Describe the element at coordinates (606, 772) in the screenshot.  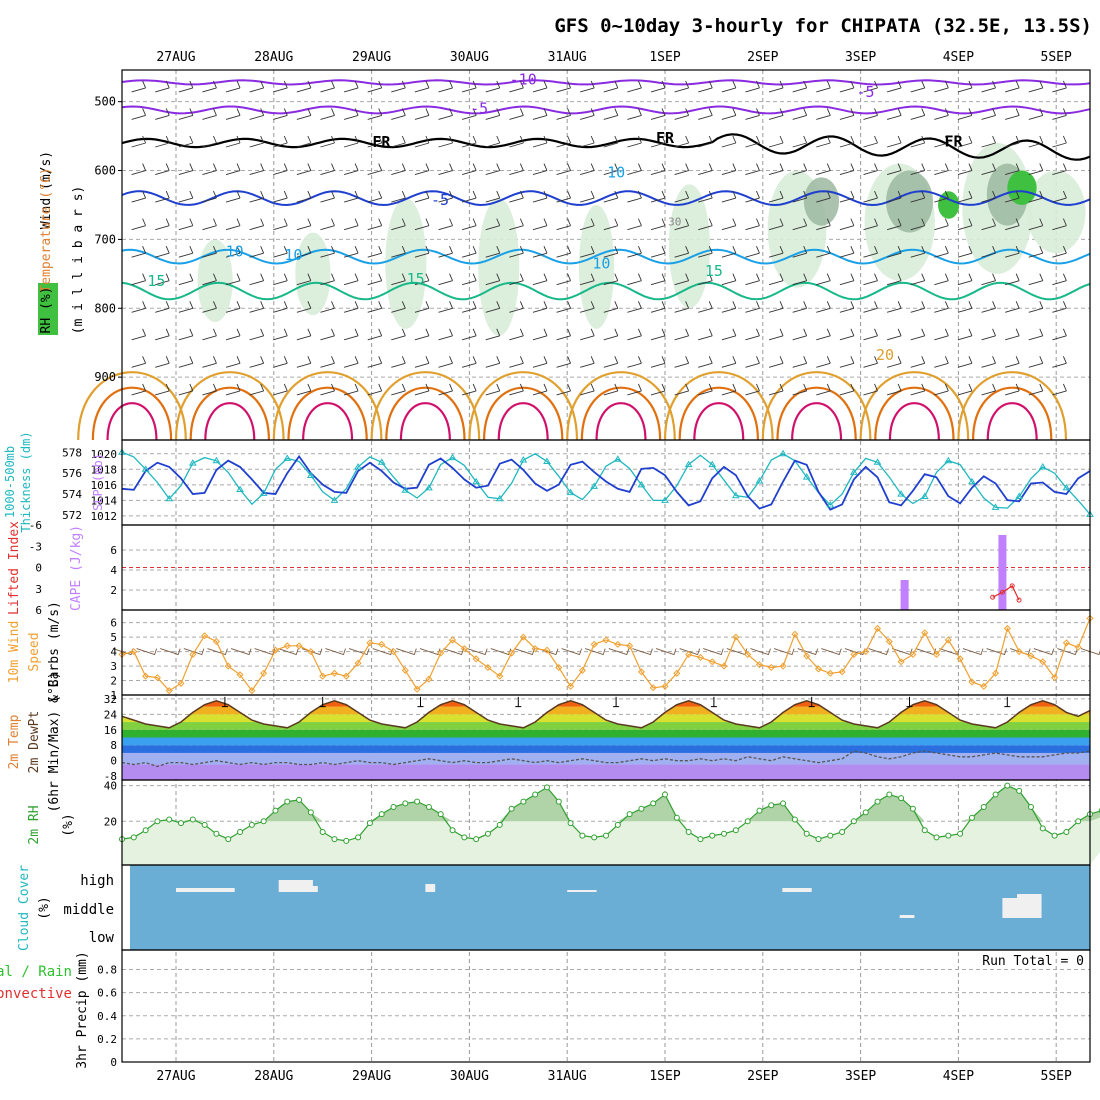
I see `temp-band` at that location.